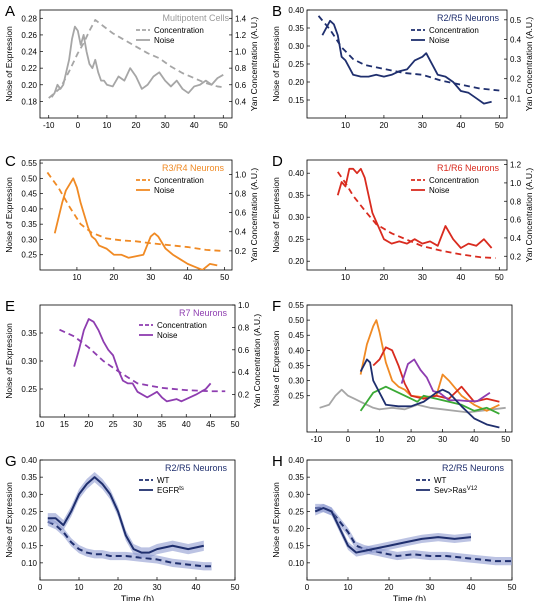 This screenshot has width=538, height=601. I want to click on y-tick-label: 0.50, so click(29, 178).